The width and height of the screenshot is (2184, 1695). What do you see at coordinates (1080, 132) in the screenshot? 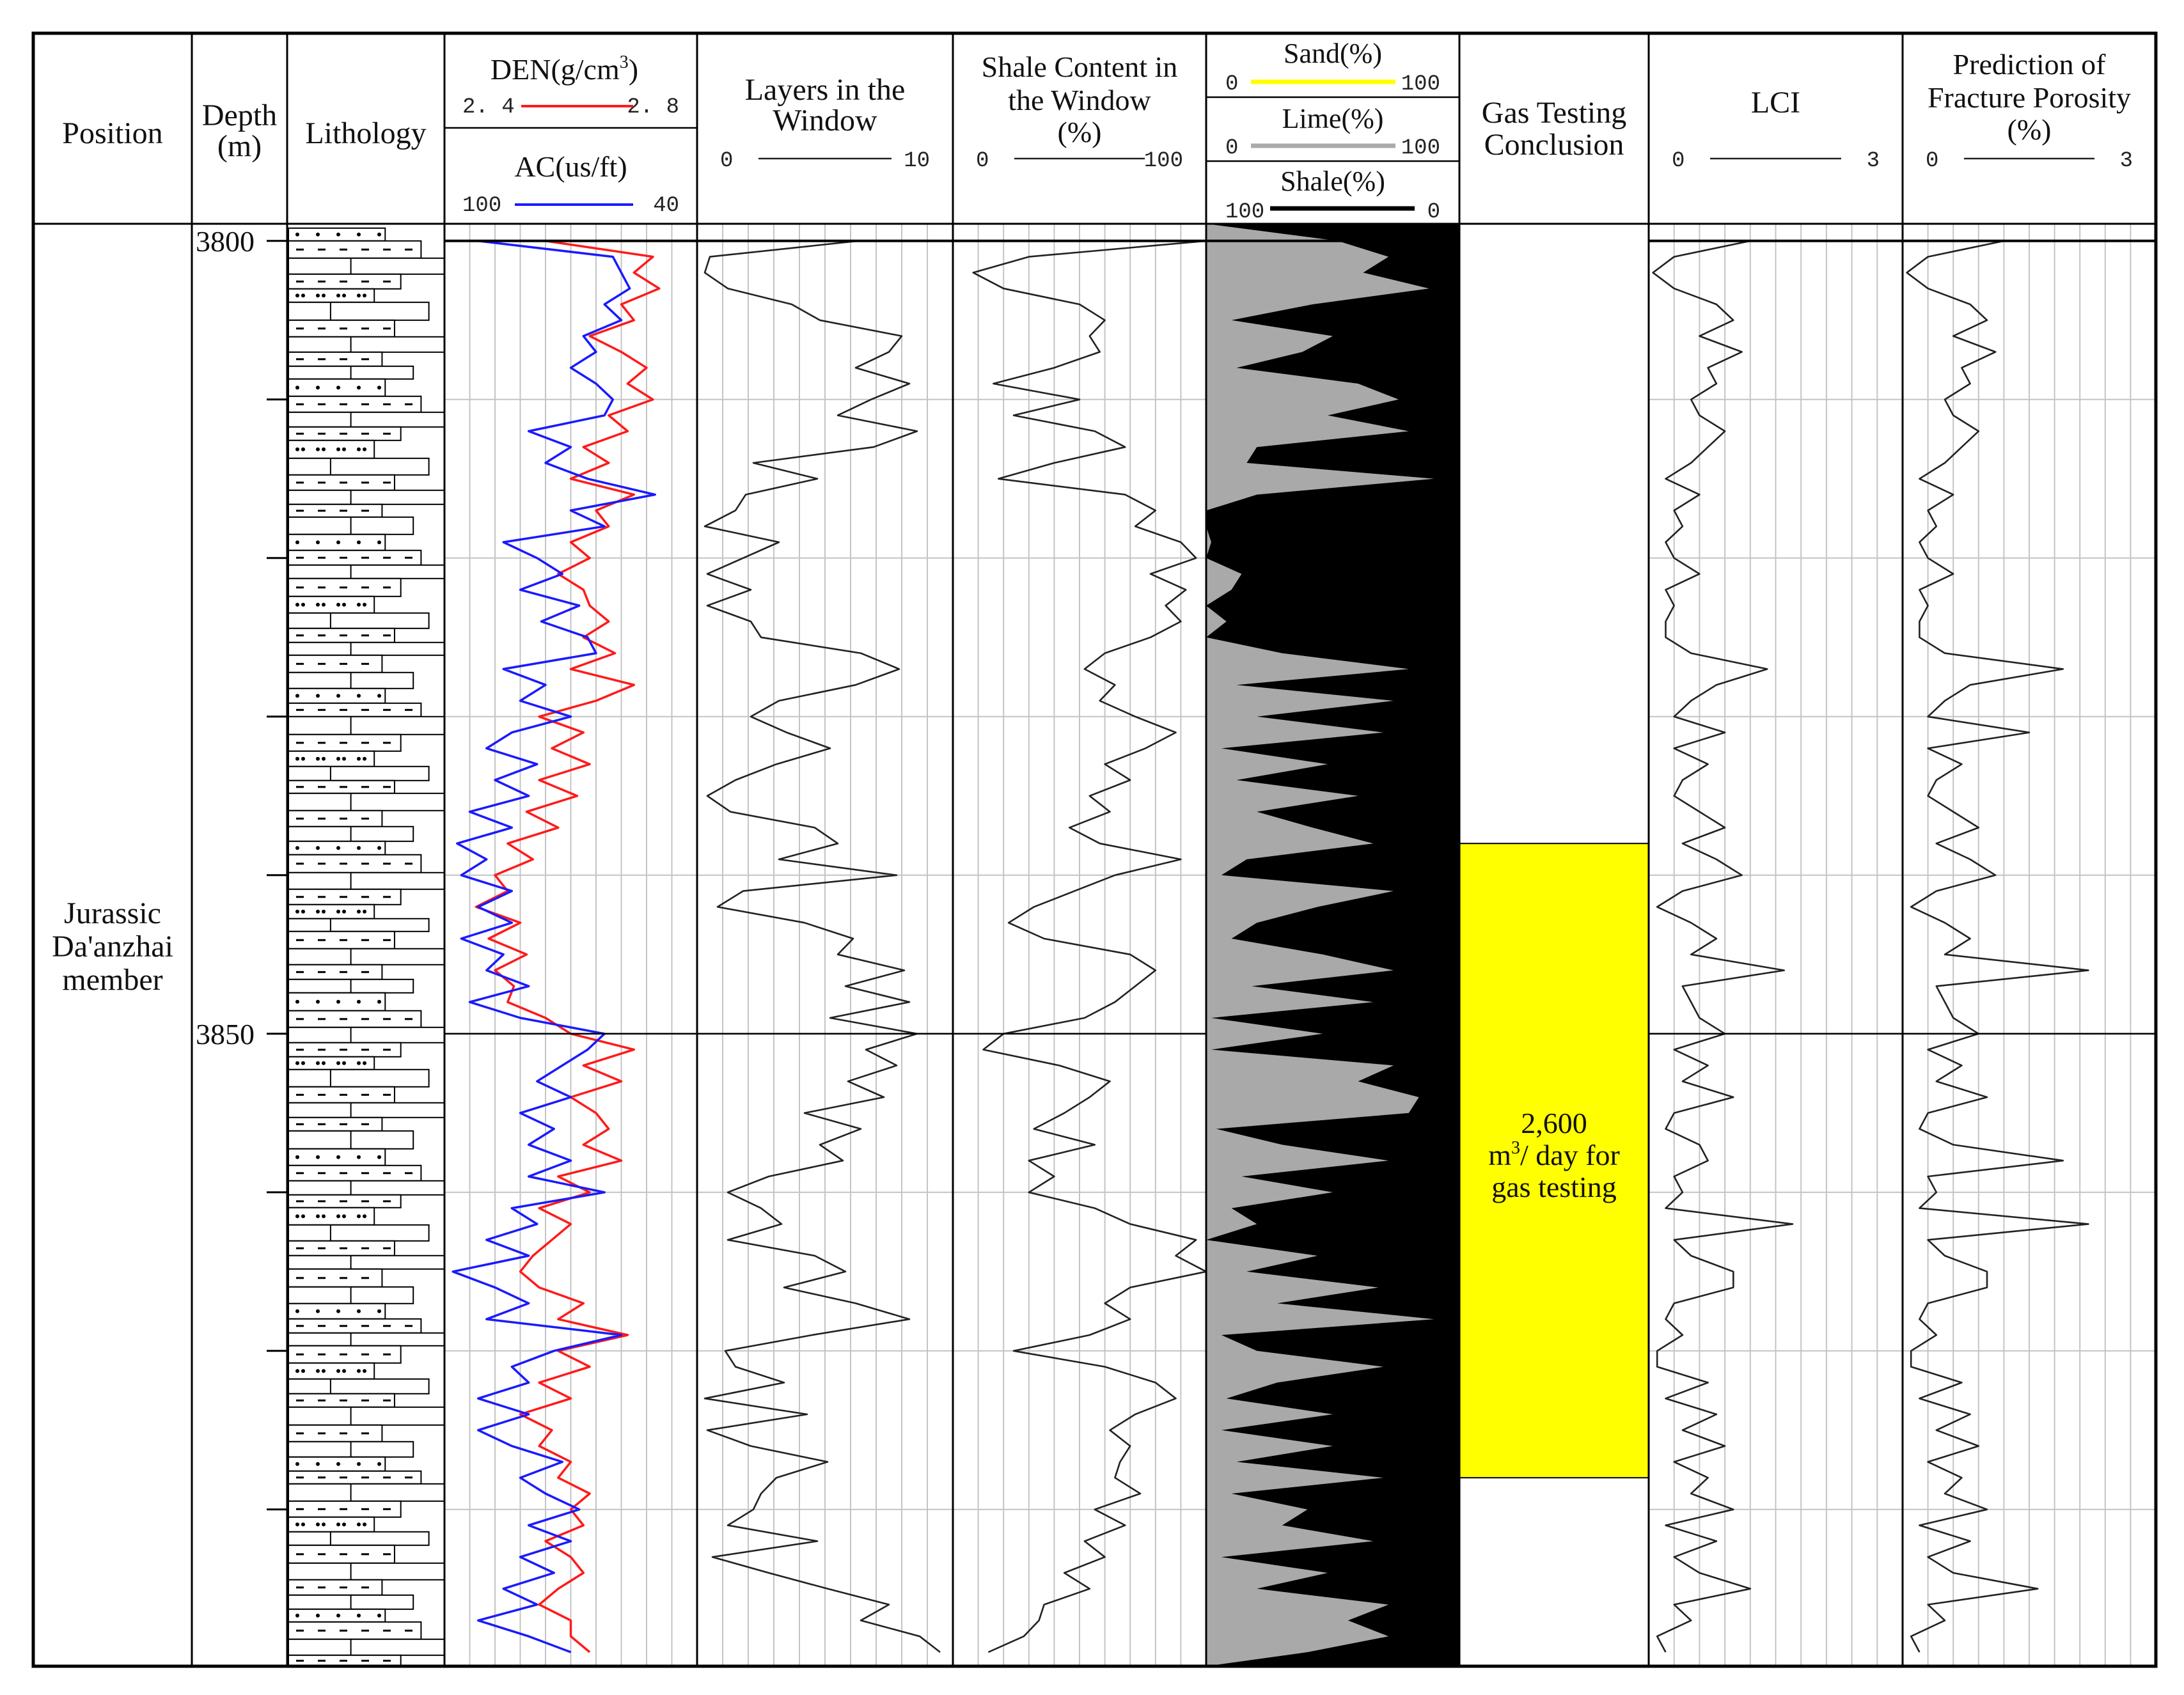
I see `shale-content-header: (%)` at bounding box center [1080, 132].